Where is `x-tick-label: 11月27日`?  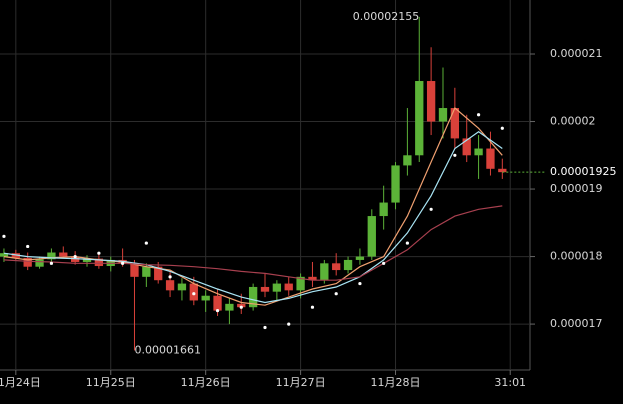
x-tick-label: 11月27日 is located at coordinates (301, 382).